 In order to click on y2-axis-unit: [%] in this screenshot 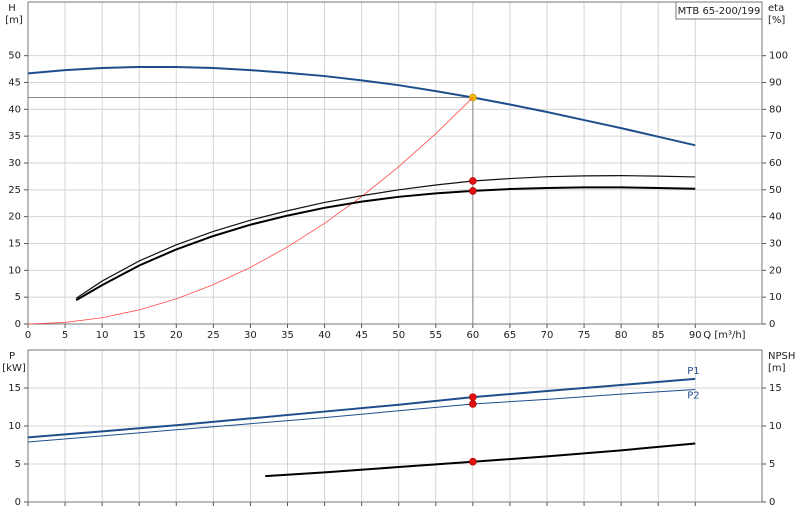, I will do `click(776, 20)`.